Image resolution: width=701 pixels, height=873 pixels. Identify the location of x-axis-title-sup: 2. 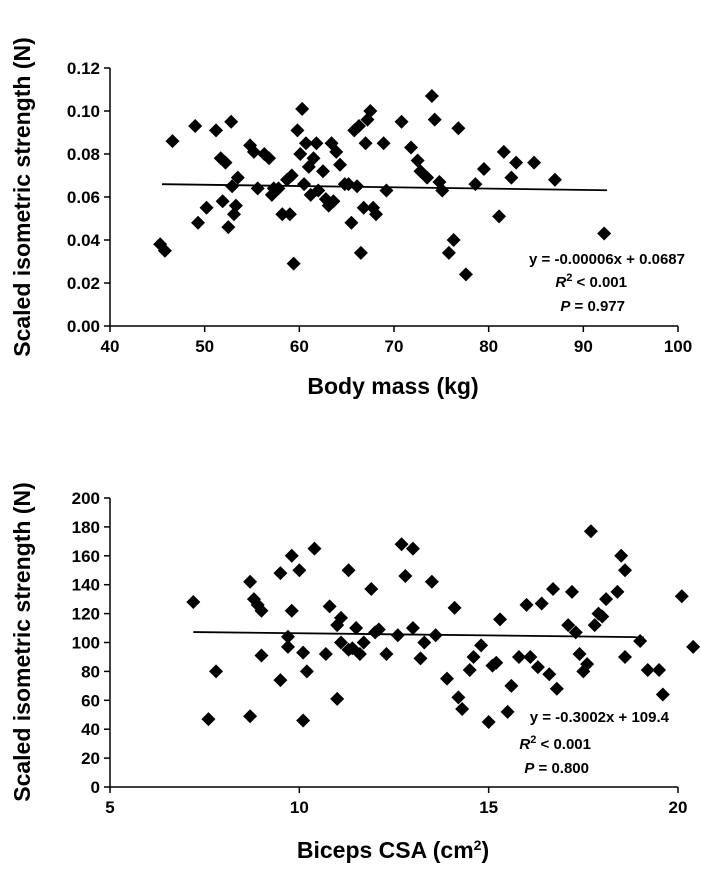
(478, 845).